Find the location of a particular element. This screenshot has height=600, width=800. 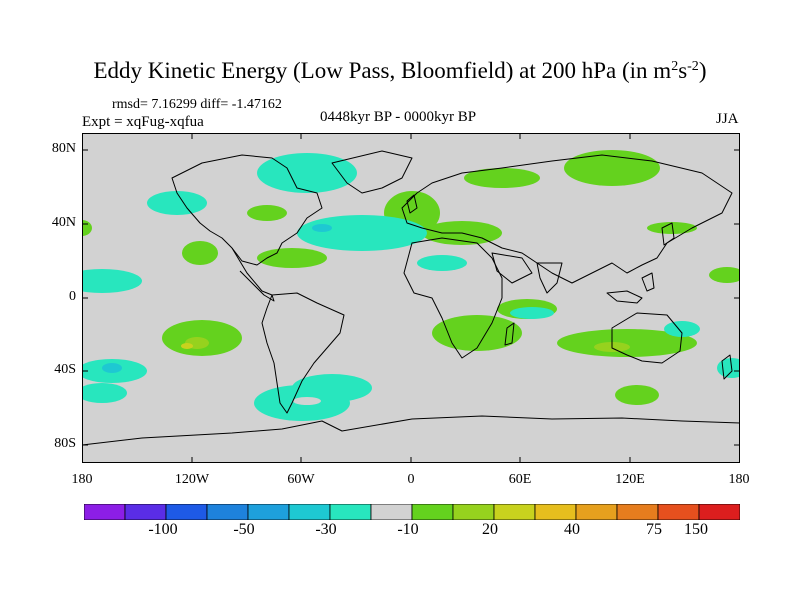

lat-label: 0 is located at coordinates (72, 296).